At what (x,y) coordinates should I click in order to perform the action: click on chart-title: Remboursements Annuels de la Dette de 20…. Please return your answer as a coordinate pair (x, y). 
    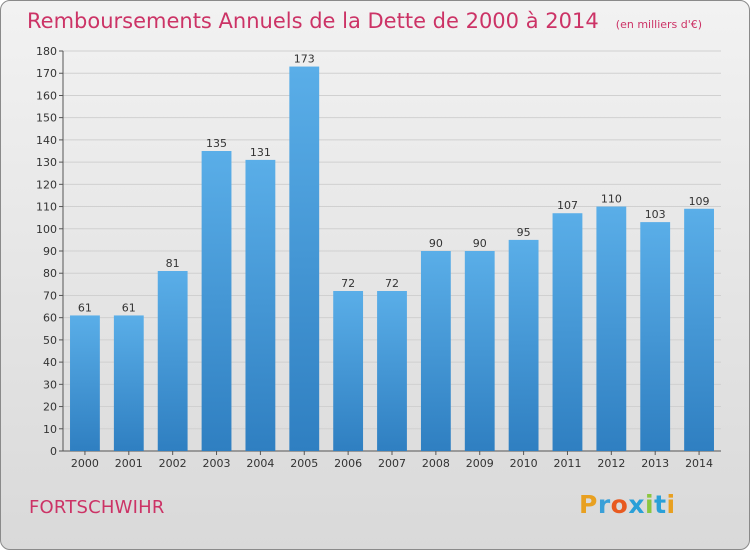
    Looking at the image, I should click on (313, 21).